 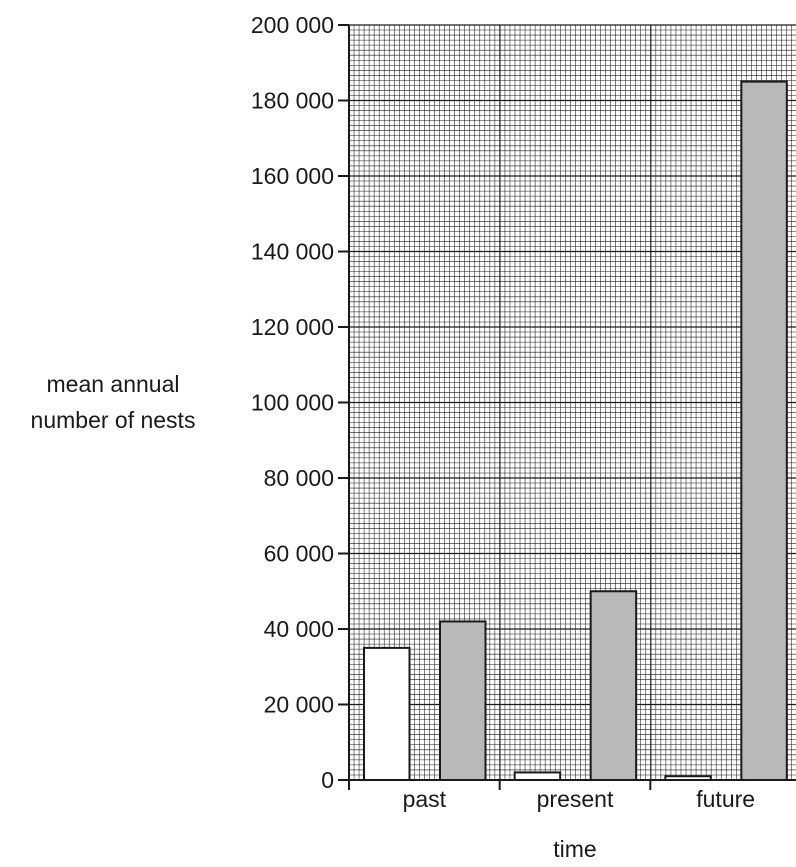 I want to click on x-axis-title: time, so click(x=574, y=849).